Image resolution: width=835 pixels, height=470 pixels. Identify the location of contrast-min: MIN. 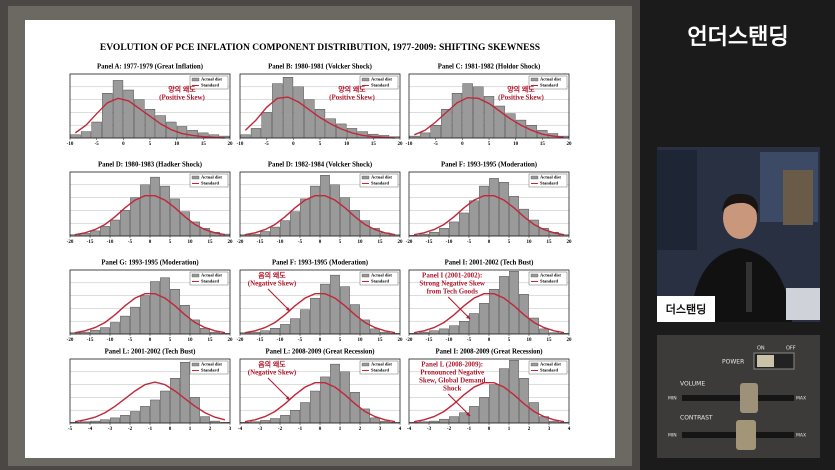
(672, 436).